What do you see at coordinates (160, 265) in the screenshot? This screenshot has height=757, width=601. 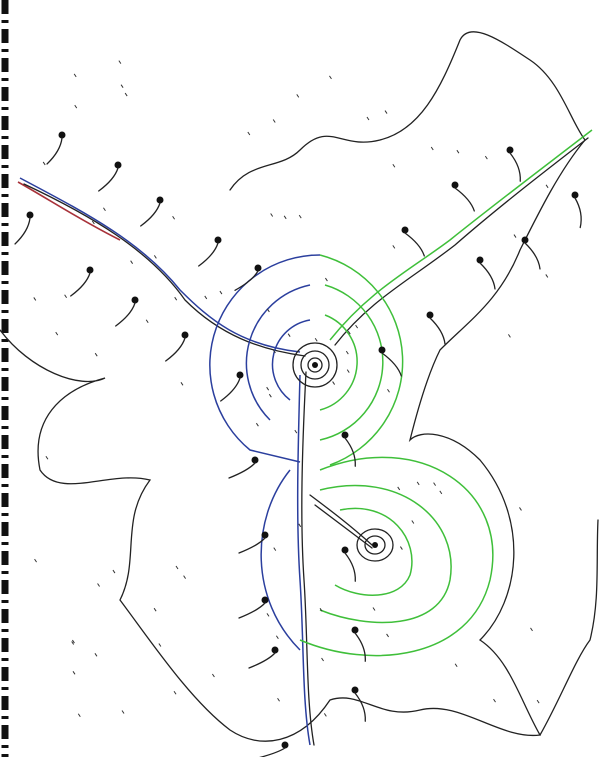 I see `blue-line` at bounding box center [160, 265].